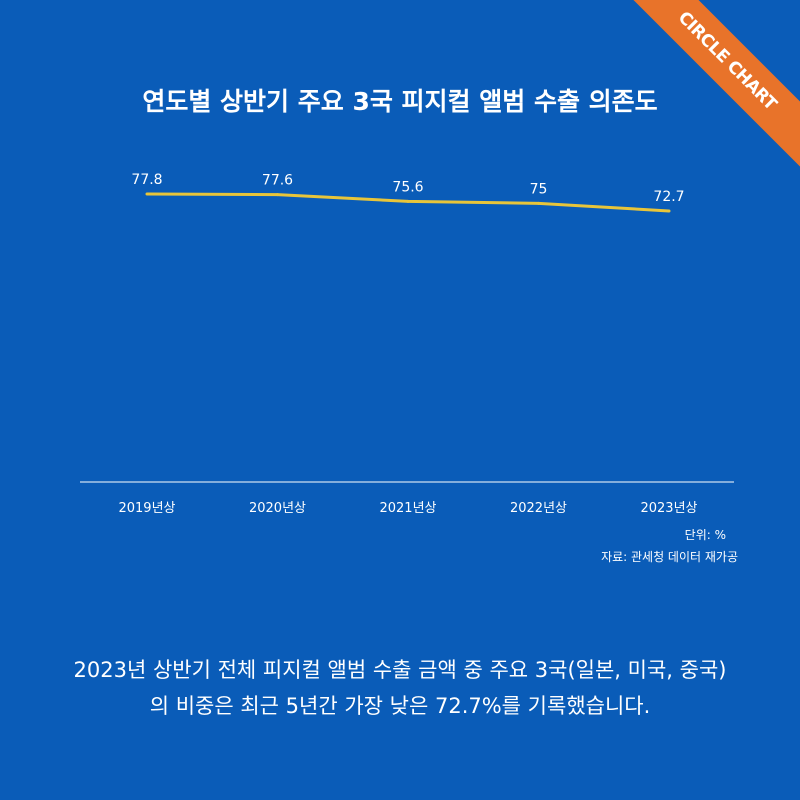  I want to click on data-label: 72.7, so click(668, 197).